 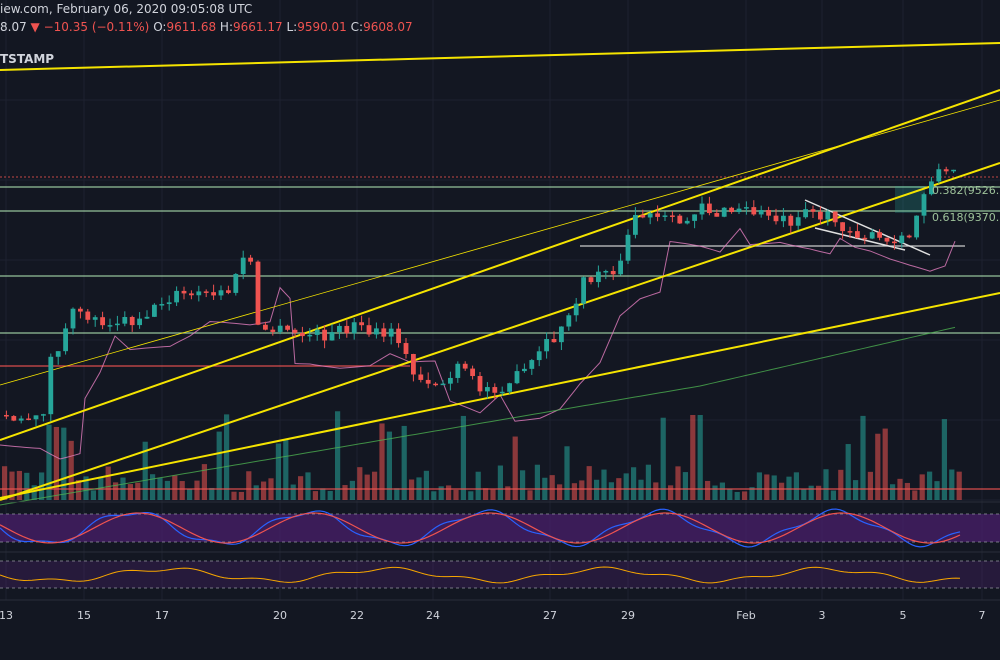 What do you see at coordinates (388, 27) in the screenshot?
I see `close-value: 9608.07` at bounding box center [388, 27].